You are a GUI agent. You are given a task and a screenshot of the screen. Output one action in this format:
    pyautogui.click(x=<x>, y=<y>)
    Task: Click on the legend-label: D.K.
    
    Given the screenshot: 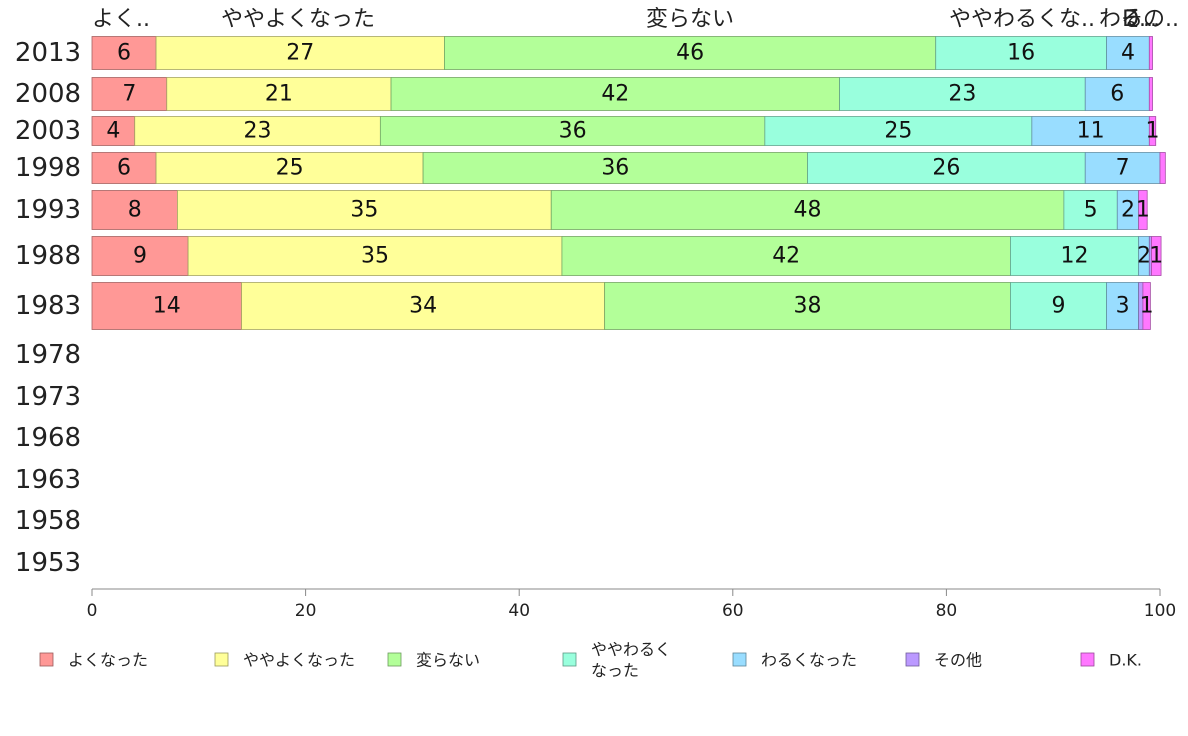 What is the action you would take?
    pyautogui.click(x=1125, y=660)
    